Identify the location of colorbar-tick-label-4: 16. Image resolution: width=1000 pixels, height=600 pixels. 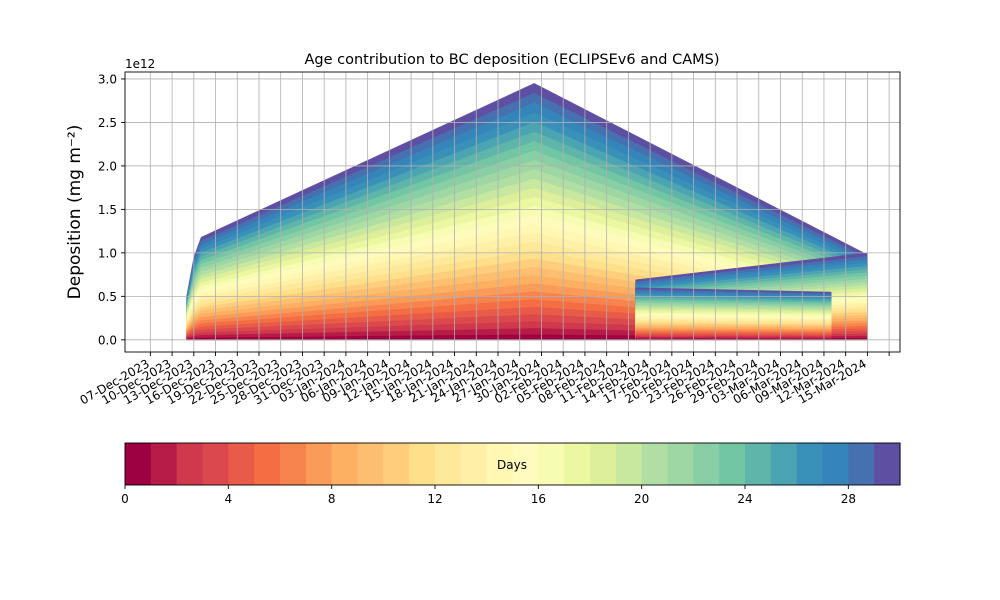
(538, 499).